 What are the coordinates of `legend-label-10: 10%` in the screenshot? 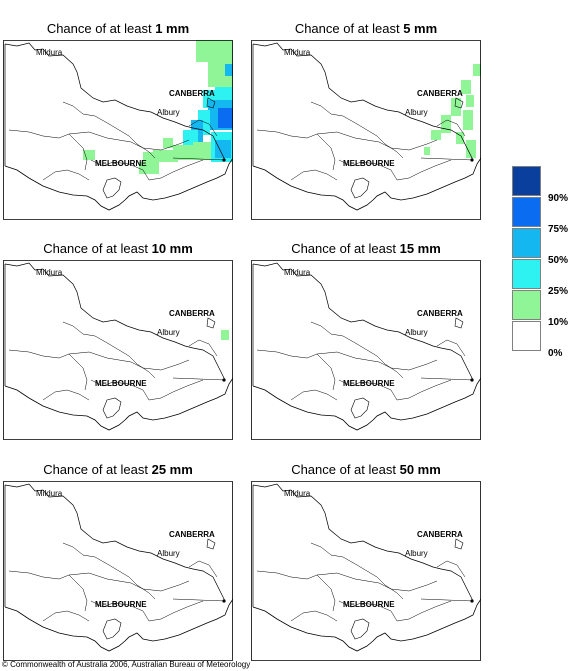 It's located at (558, 322).